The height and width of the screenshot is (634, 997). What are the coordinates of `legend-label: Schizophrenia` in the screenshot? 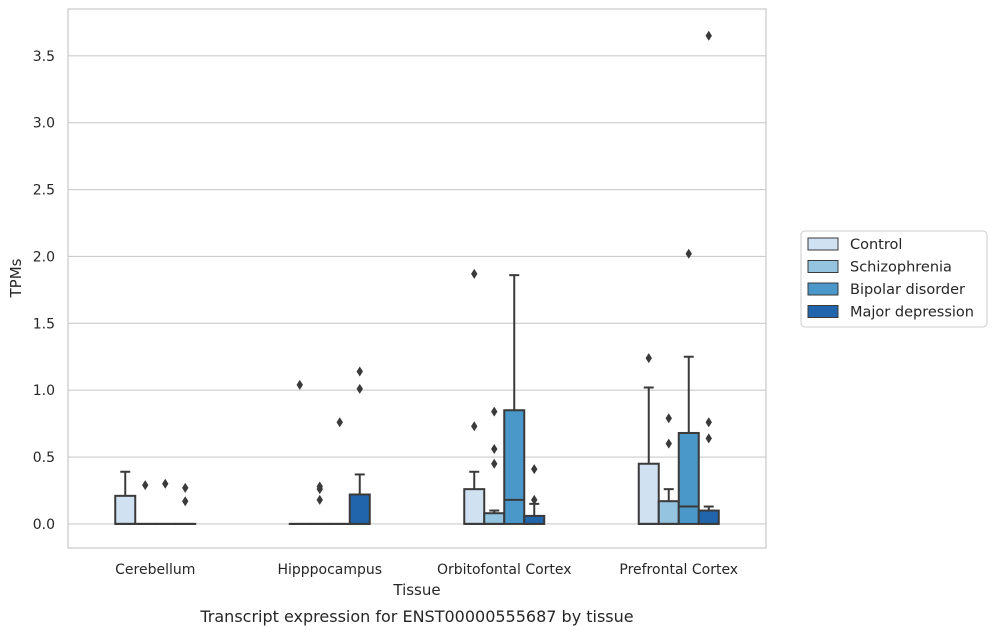 It's located at (901, 268).